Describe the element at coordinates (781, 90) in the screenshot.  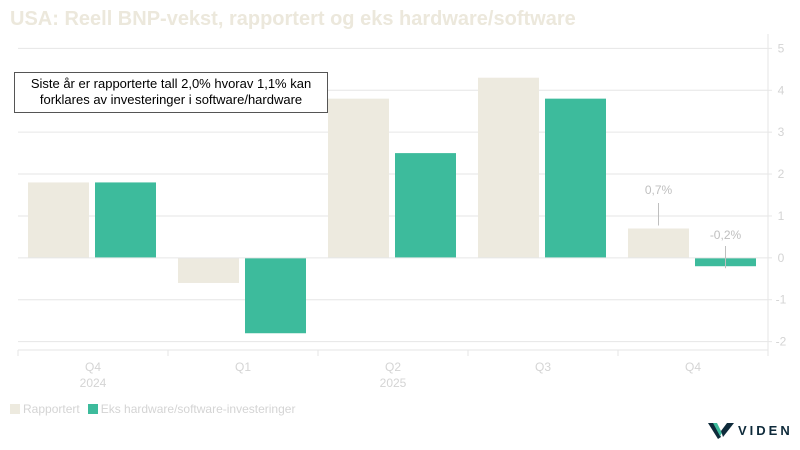
I see `y-tick-label: 4` at that location.